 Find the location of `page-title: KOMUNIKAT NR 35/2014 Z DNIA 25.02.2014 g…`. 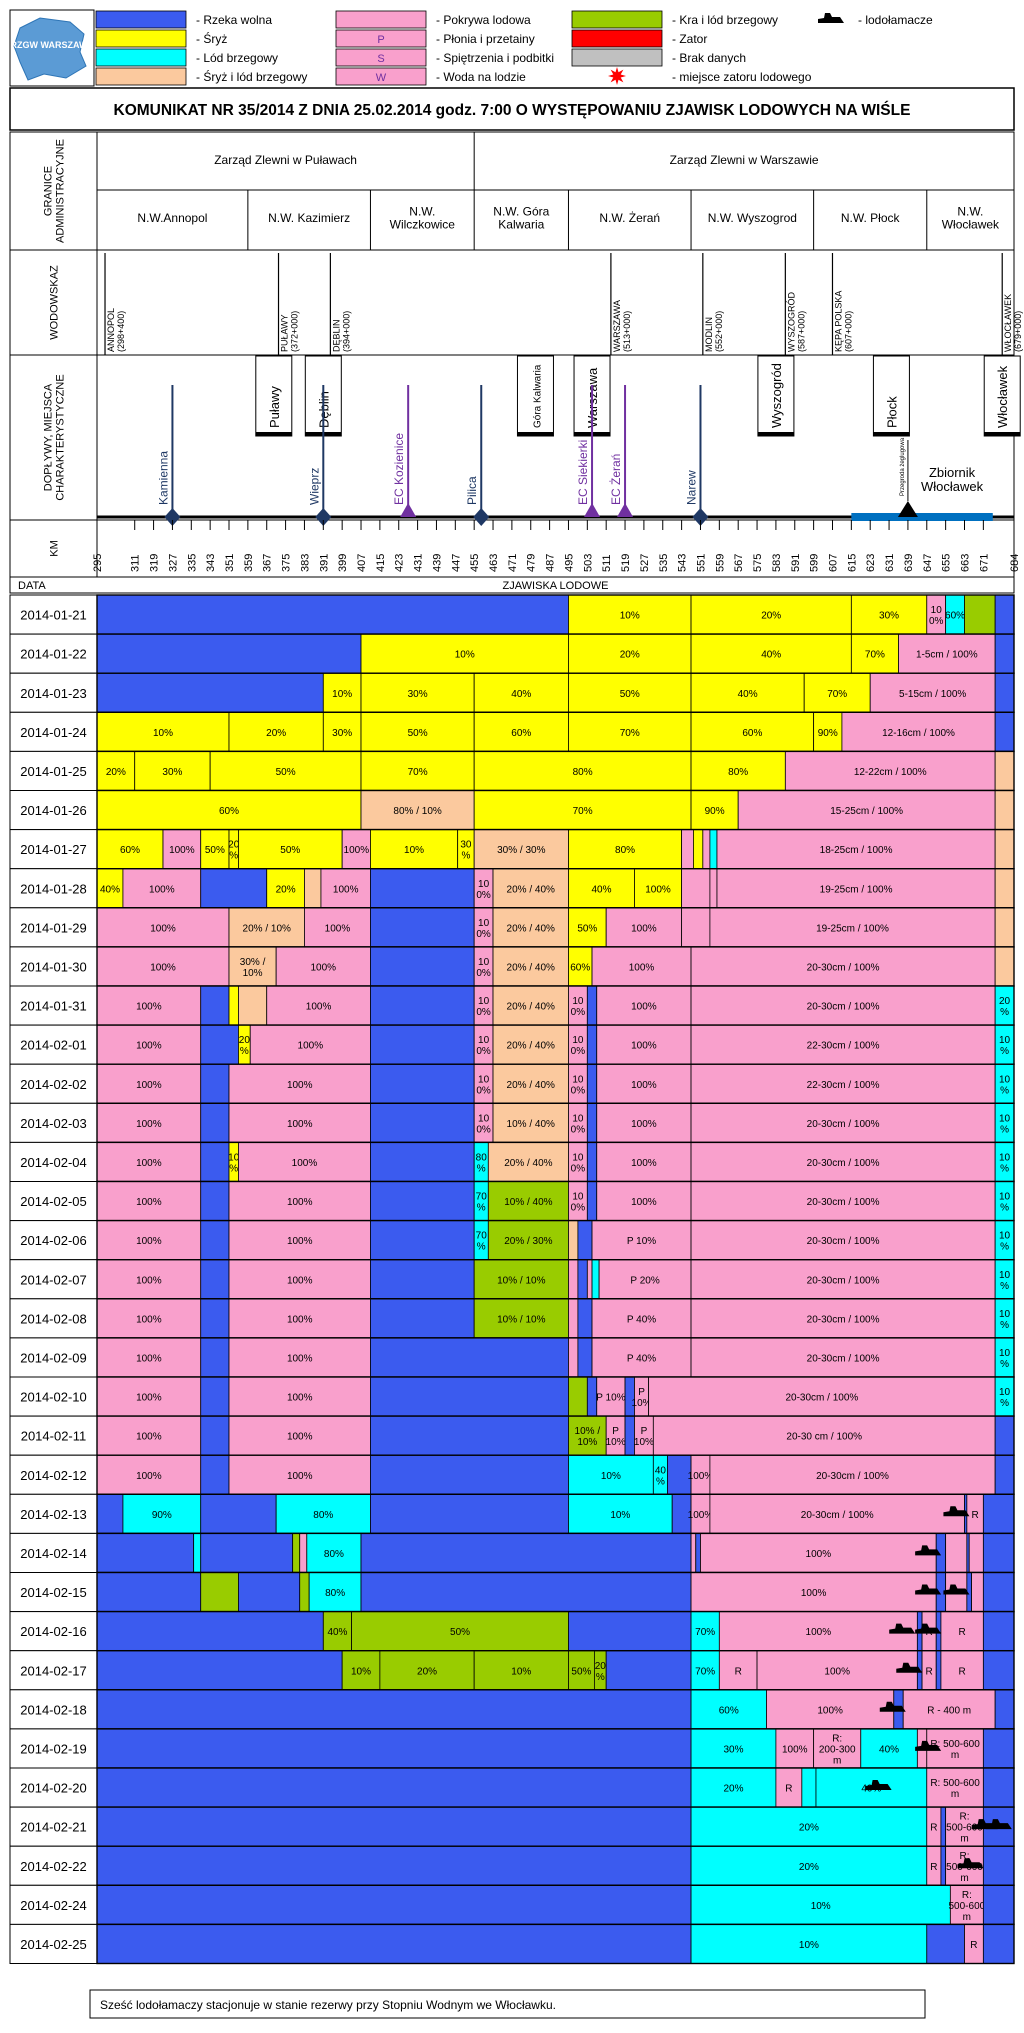

page-title: KOMUNIKAT NR 35/2014 Z DNIA 25.02.2014 g… is located at coordinates (512, 110).